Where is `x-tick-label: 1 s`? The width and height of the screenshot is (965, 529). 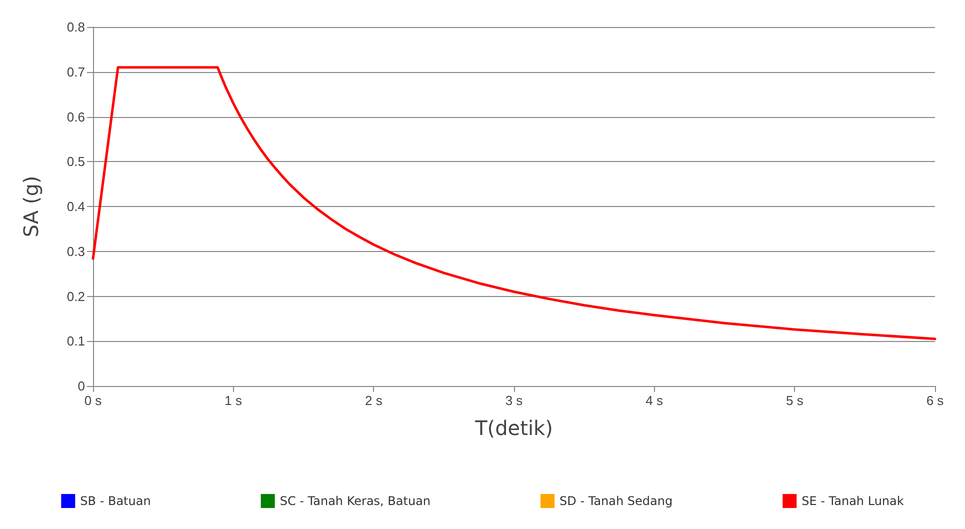 x-tick-label: 1 s is located at coordinates (233, 400).